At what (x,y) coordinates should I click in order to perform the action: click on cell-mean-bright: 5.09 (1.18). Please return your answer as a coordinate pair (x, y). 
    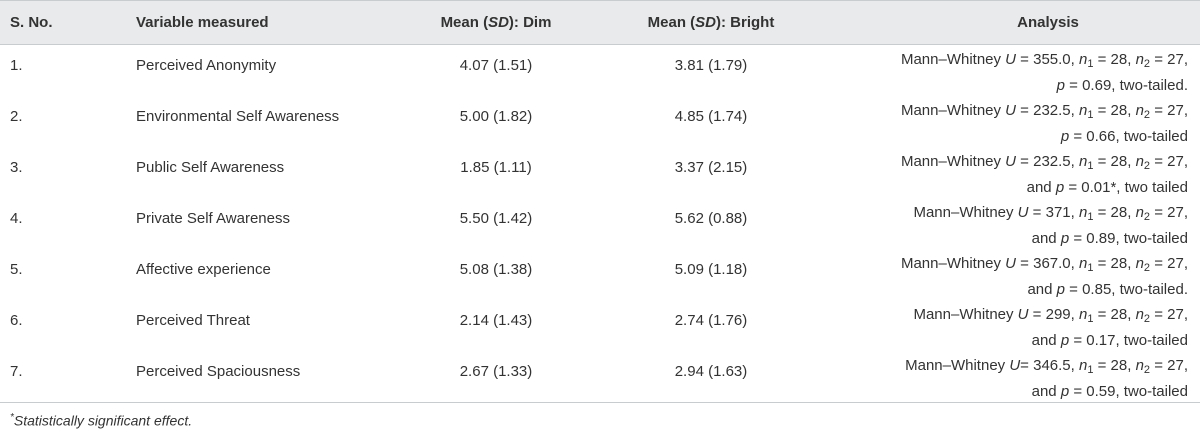
    Looking at the image, I should click on (711, 269).